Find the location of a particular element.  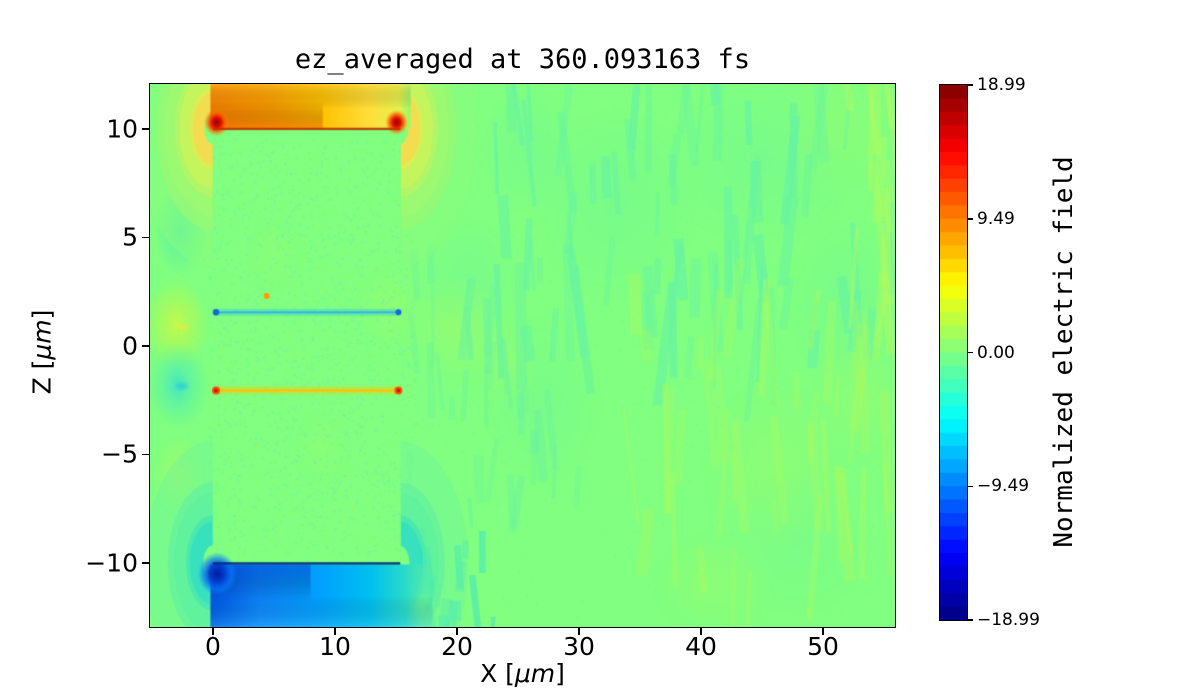

colorbar-tick-label: 0.00 is located at coordinates (996, 352).